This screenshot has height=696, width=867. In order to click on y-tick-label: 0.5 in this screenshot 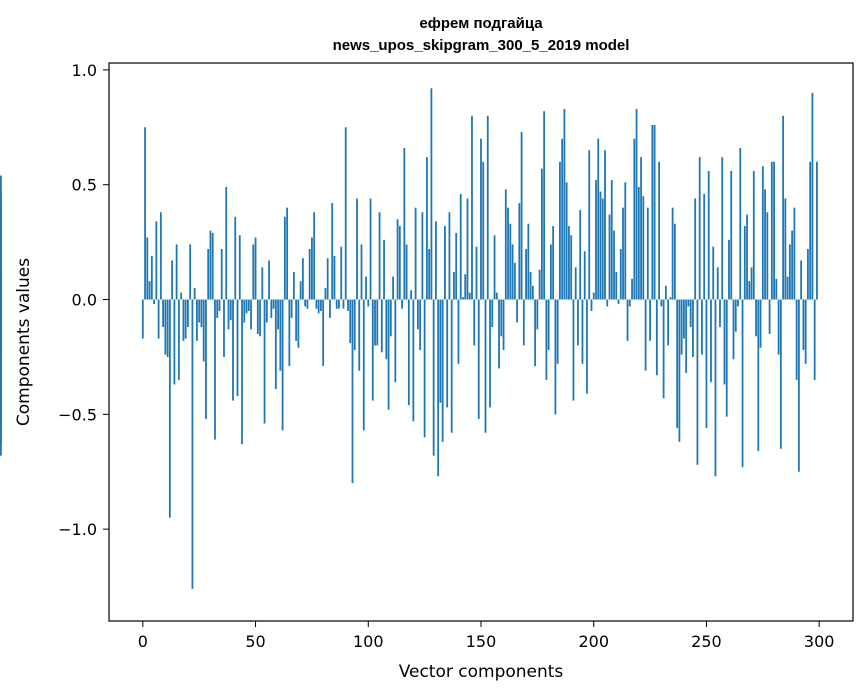, I will do `click(84, 185)`.